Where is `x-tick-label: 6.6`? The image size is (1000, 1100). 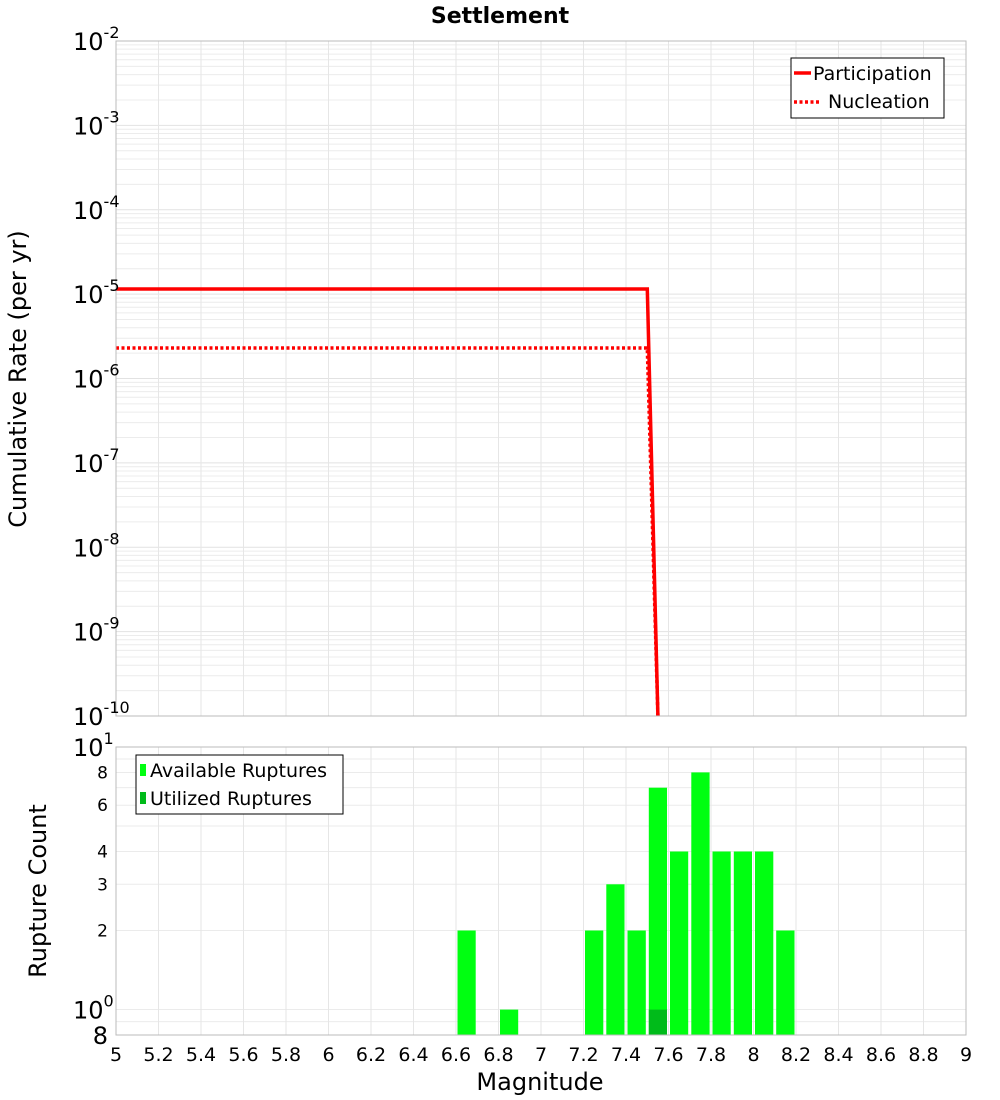 x-tick-label: 6.6 is located at coordinates (456, 1055).